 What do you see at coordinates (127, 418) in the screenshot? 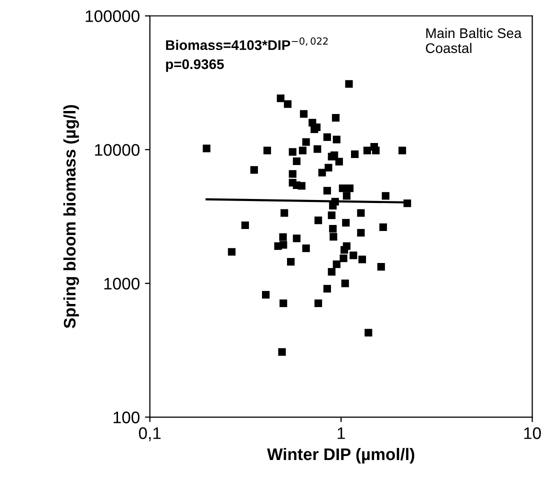
I see `y-tick-label: 100` at bounding box center [127, 418].